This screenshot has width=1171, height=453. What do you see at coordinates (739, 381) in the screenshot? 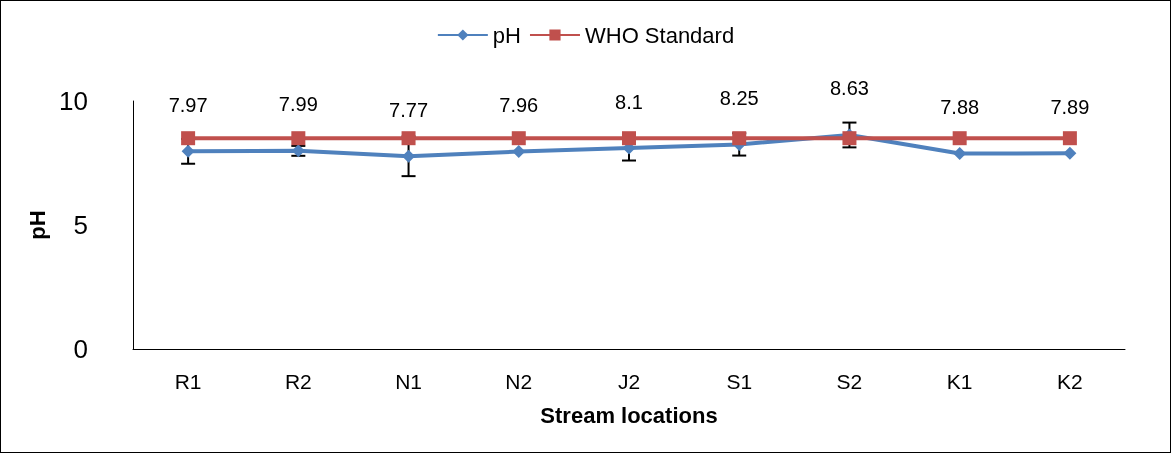
I see `x-tick-label: S1` at bounding box center [739, 381].